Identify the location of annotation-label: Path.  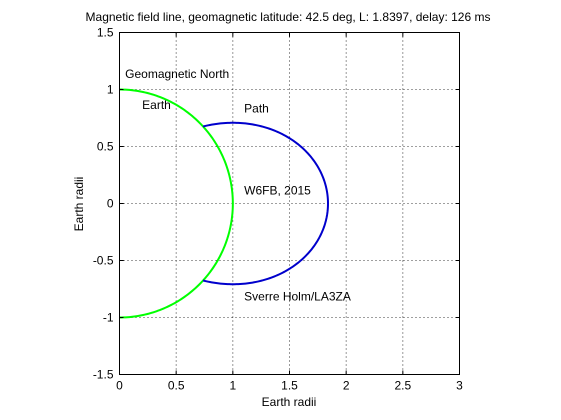
(256, 108).